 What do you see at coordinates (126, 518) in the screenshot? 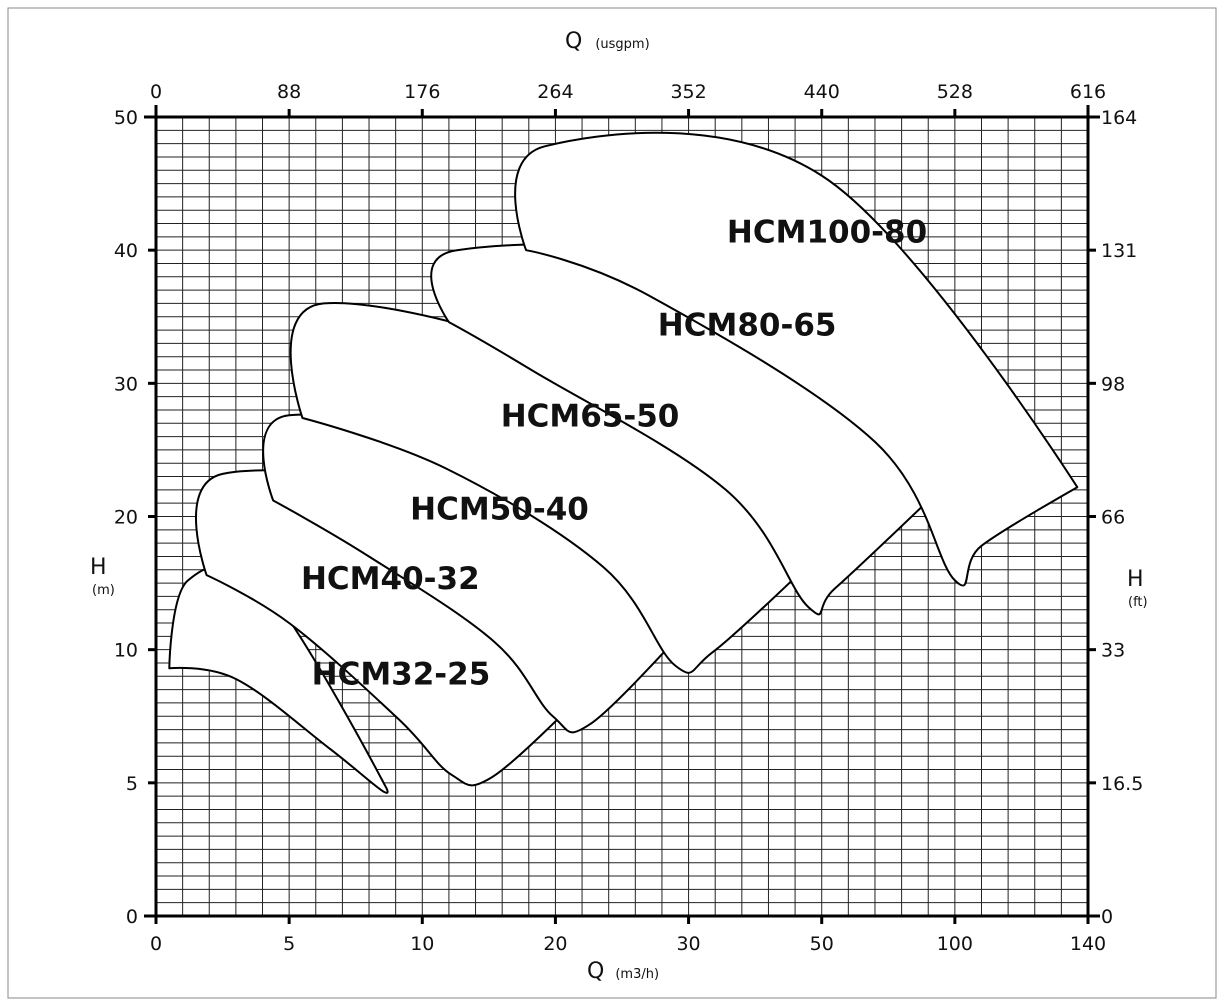
I see `left-tick-label: 20` at bounding box center [126, 518].